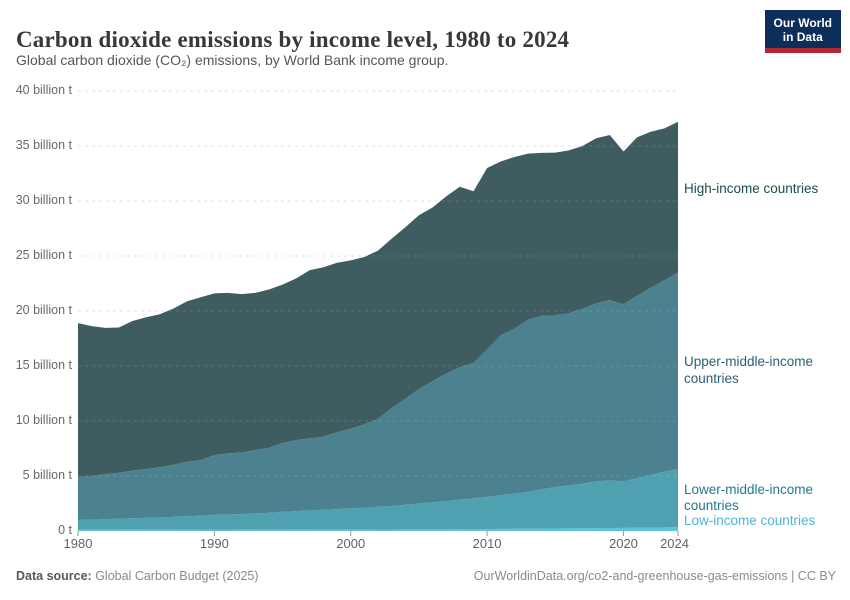  What do you see at coordinates (351, 543) in the screenshot?
I see `x-tick-label: 2000` at bounding box center [351, 543].